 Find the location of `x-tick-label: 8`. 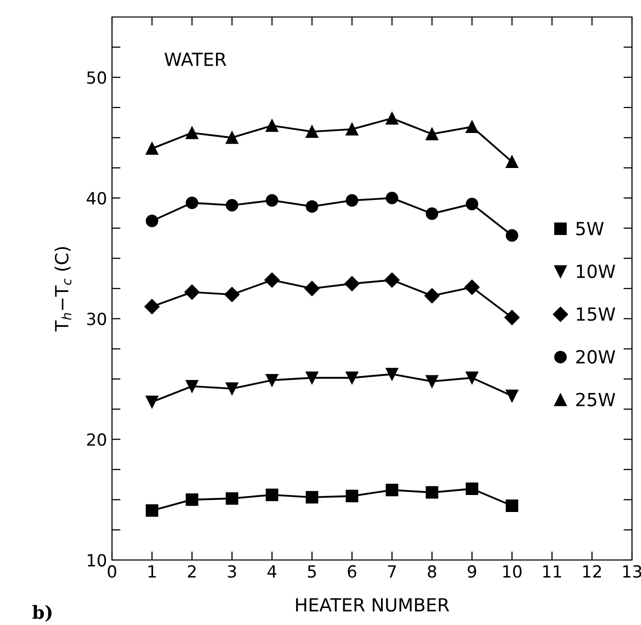

x-tick-label: 8 is located at coordinates (432, 571).